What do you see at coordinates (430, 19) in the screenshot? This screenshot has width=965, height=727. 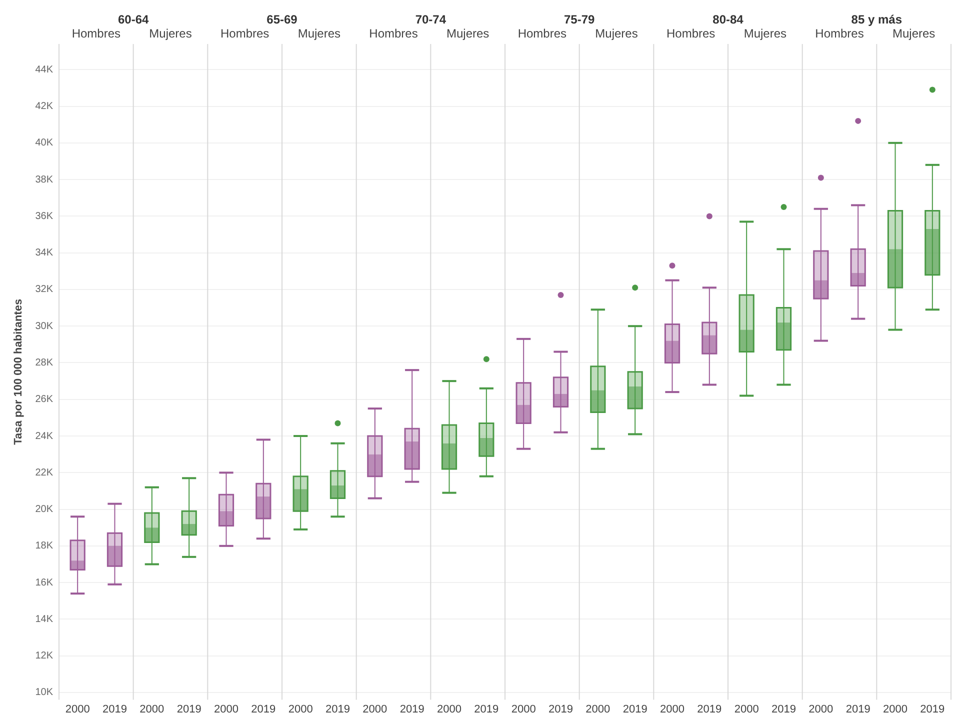 I see `text: 70-74` at bounding box center [430, 19].